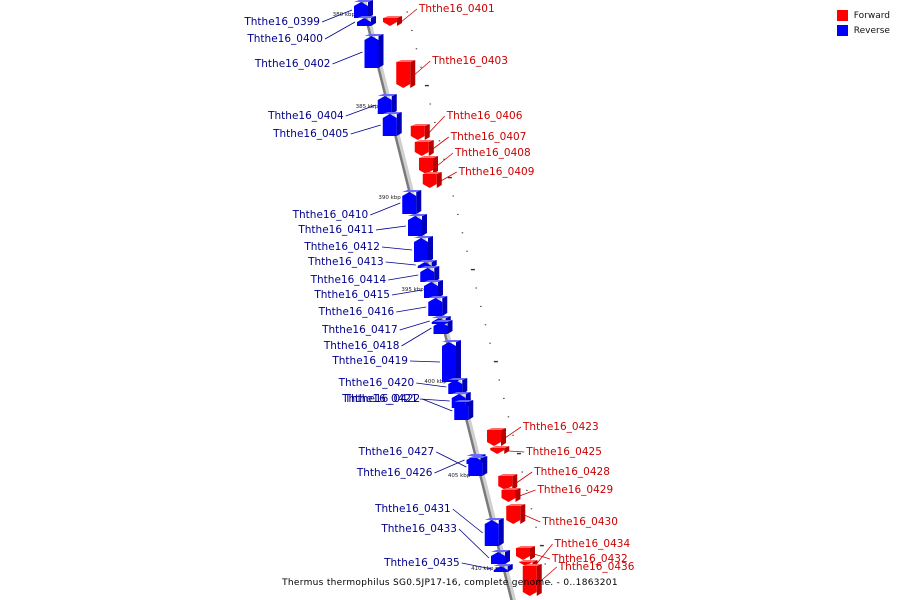 The image size is (900, 600). Describe the element at coordinates (871, 15) in the screenshot. I see `legend-forward-label: Forward` at that location.